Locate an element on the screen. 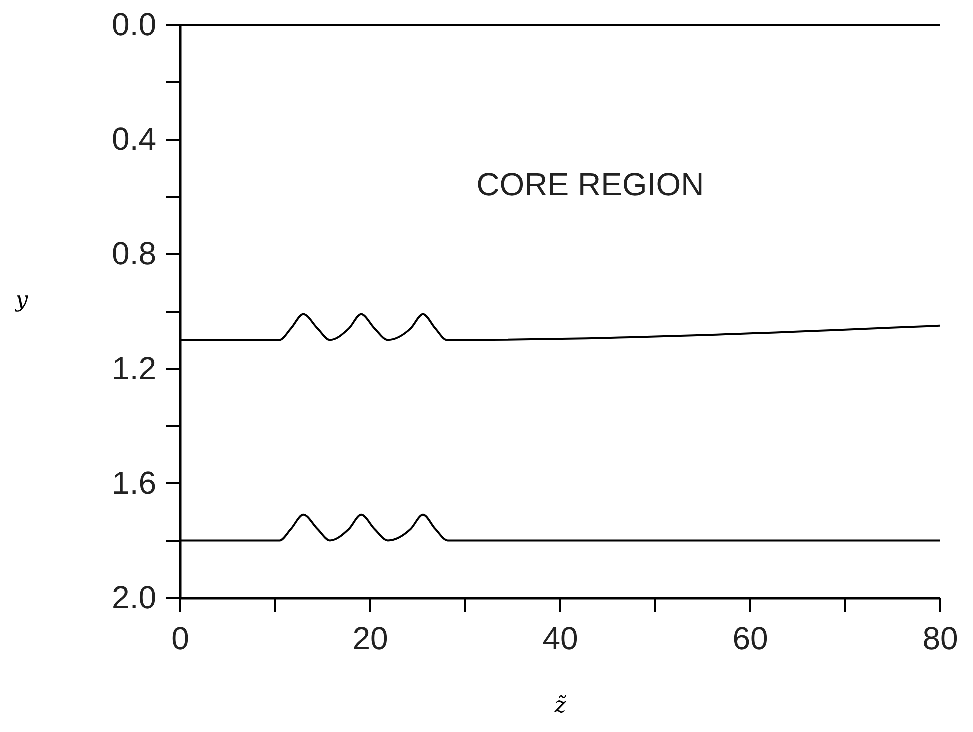  annotation: CORE REGION is located at coordinates (590, 184).